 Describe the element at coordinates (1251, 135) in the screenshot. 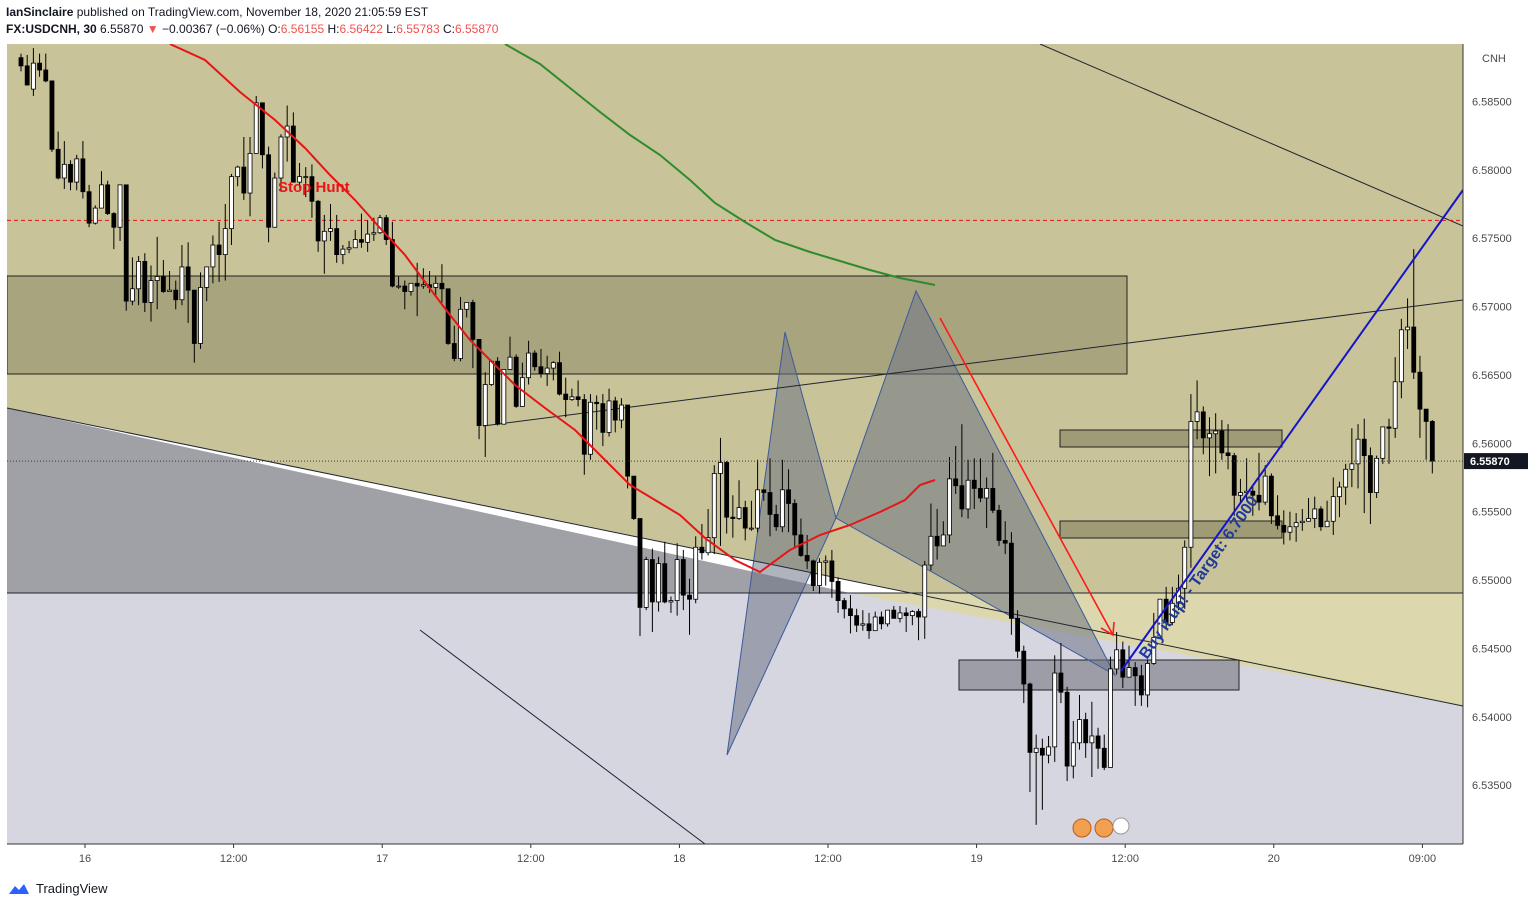

I see `trendline-upper` at that location.